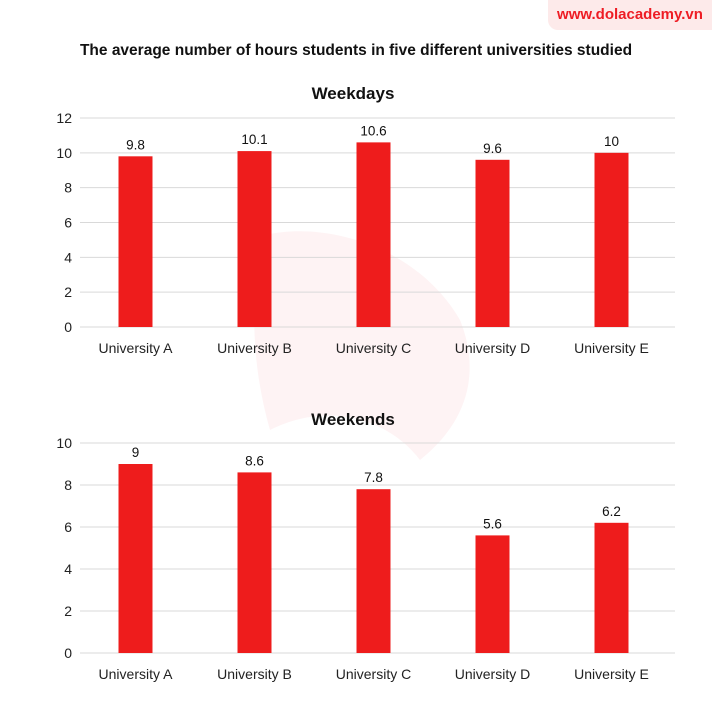  Describe the element at coordinates (254, 460) in the screenshot. I see `data-label: 8.6` at that location.